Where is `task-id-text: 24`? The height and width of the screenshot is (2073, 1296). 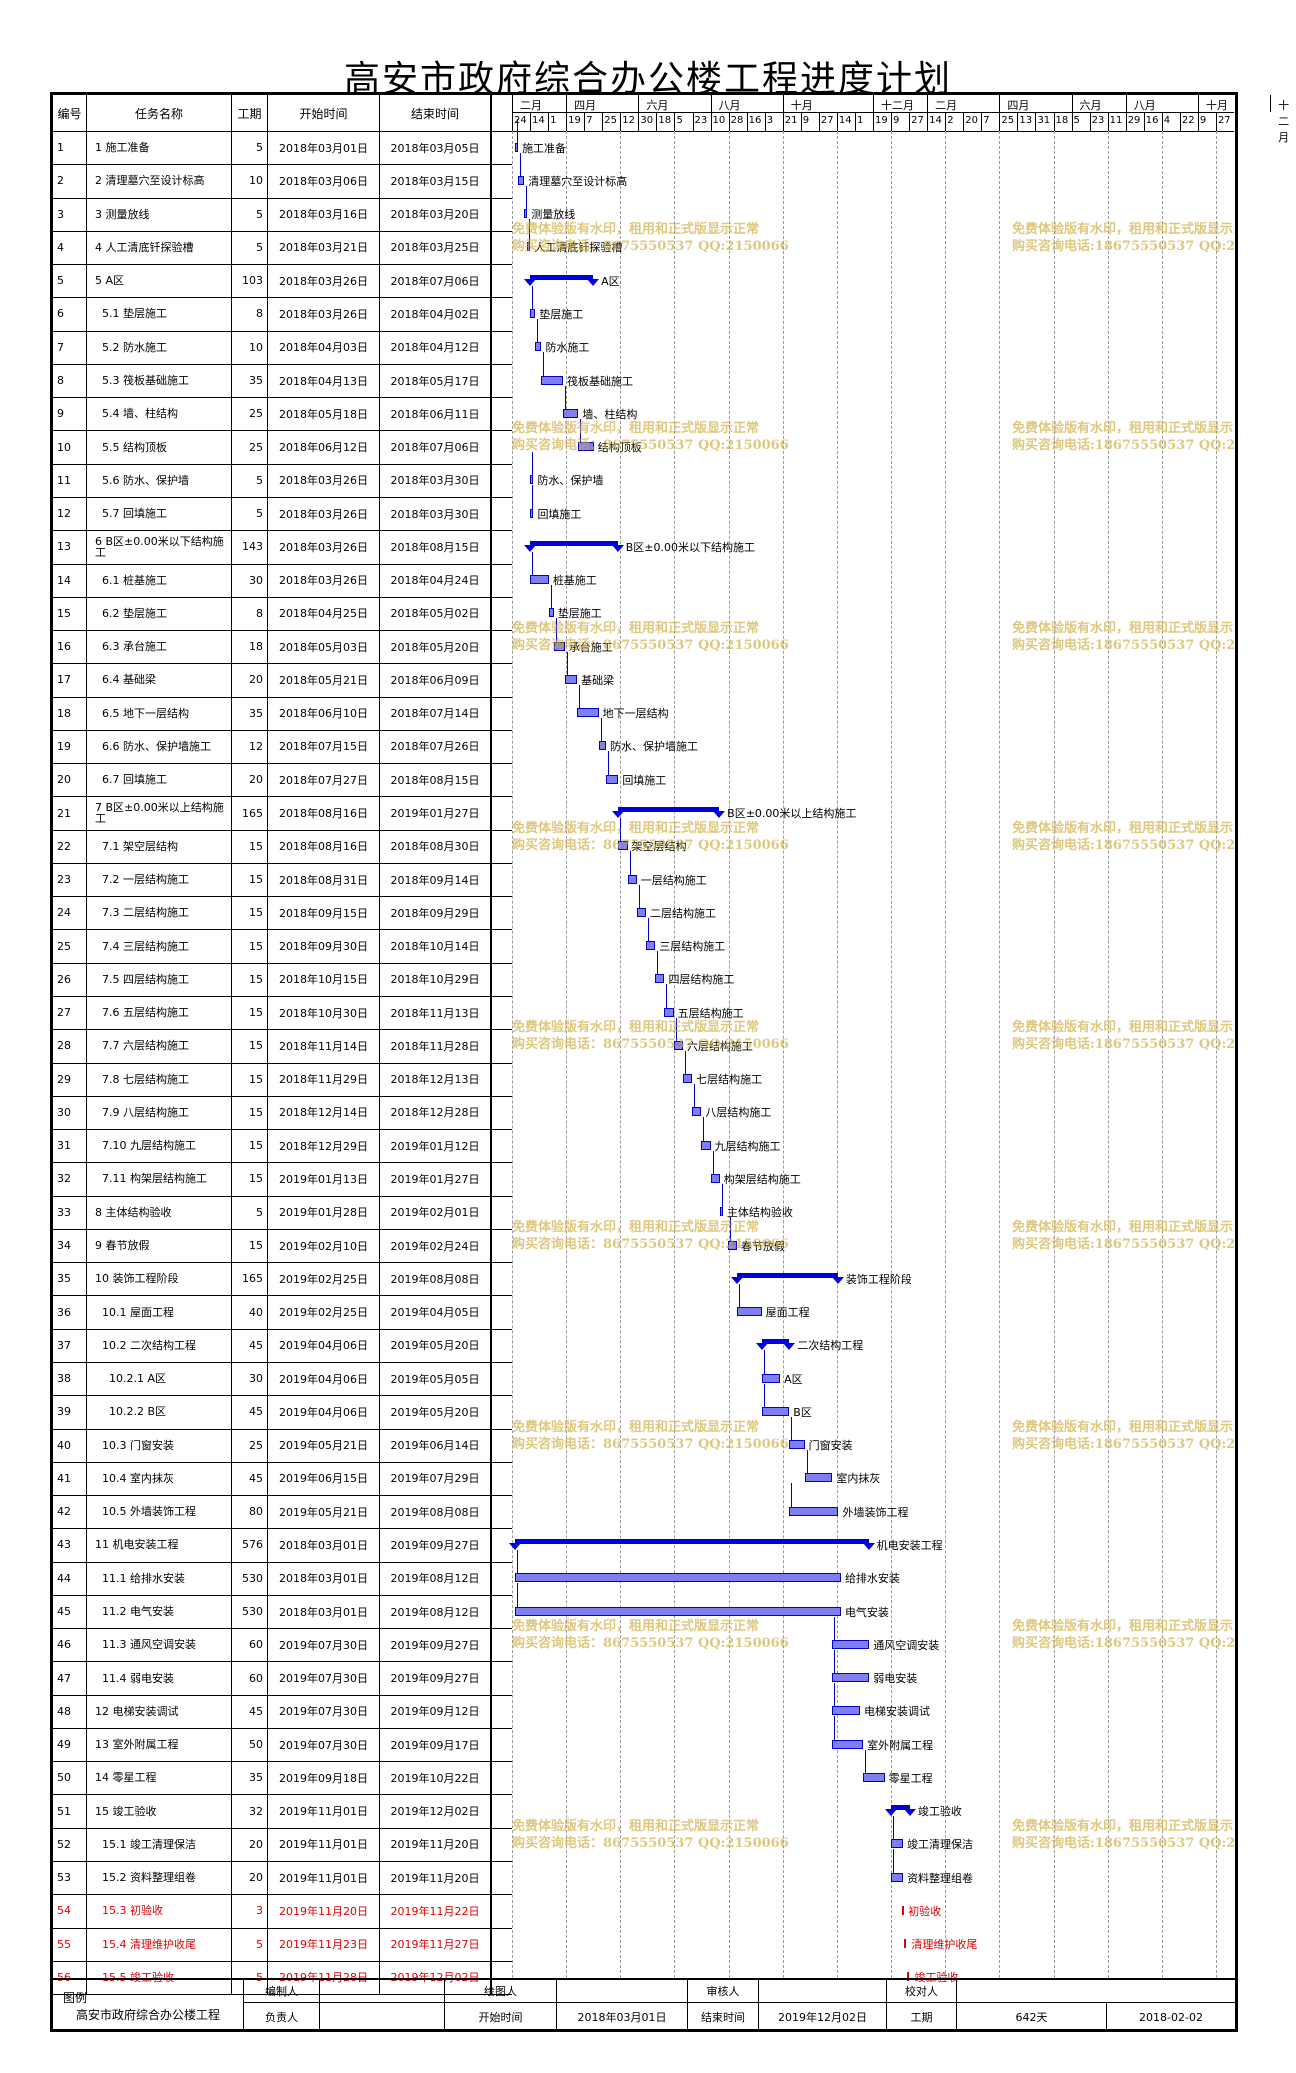 task-id-text: 24 is located at coordinates (64, 913).